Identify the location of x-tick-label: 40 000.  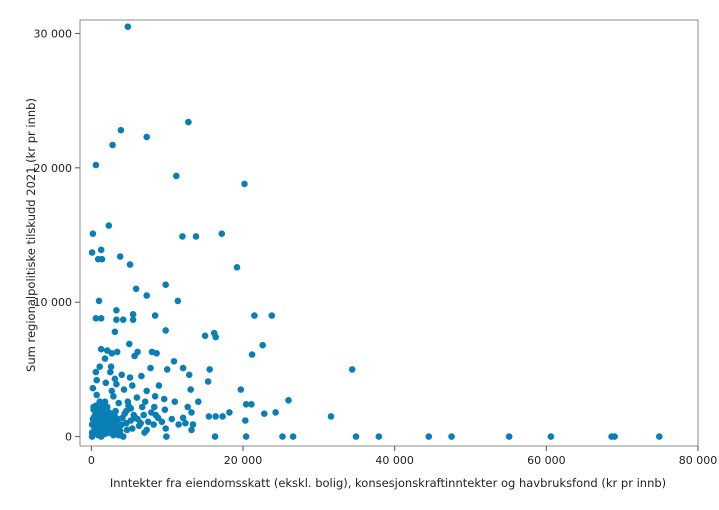
(394, 460).